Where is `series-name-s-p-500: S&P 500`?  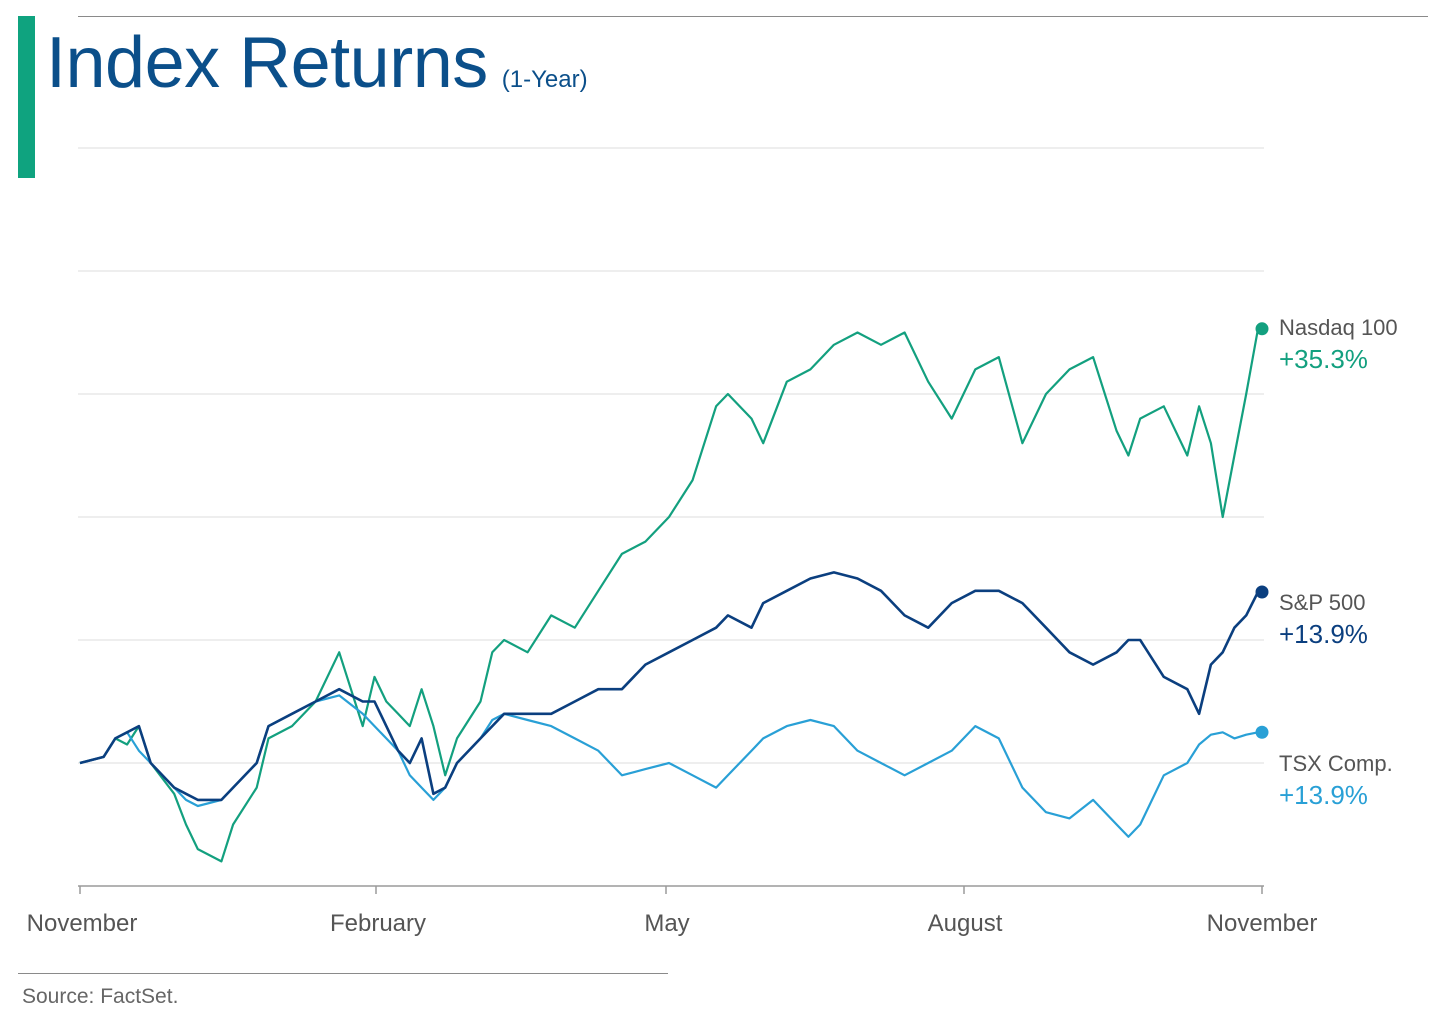
series-name-s-p-500: S&P 500 is located at coordinates (1322, 602).